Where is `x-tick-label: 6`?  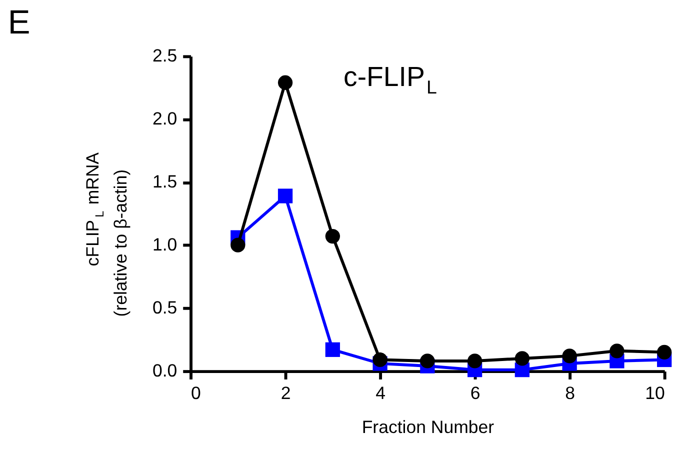
x-tick-label: 6 is located at coordinates (475, 393).